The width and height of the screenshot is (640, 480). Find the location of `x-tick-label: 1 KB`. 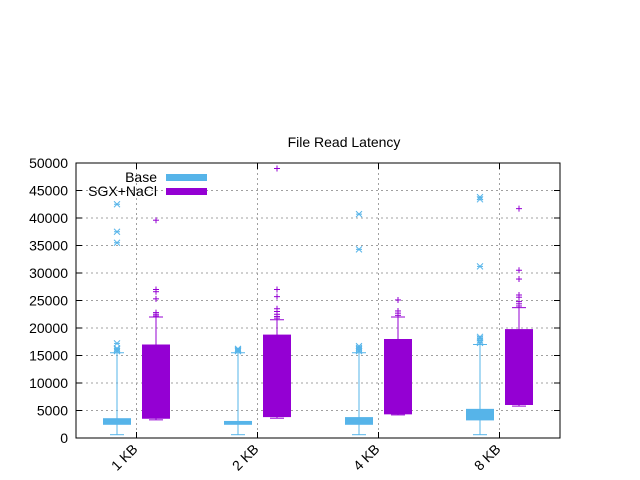

x-tick-label: 1 KB is located at coordinates (124, 457).